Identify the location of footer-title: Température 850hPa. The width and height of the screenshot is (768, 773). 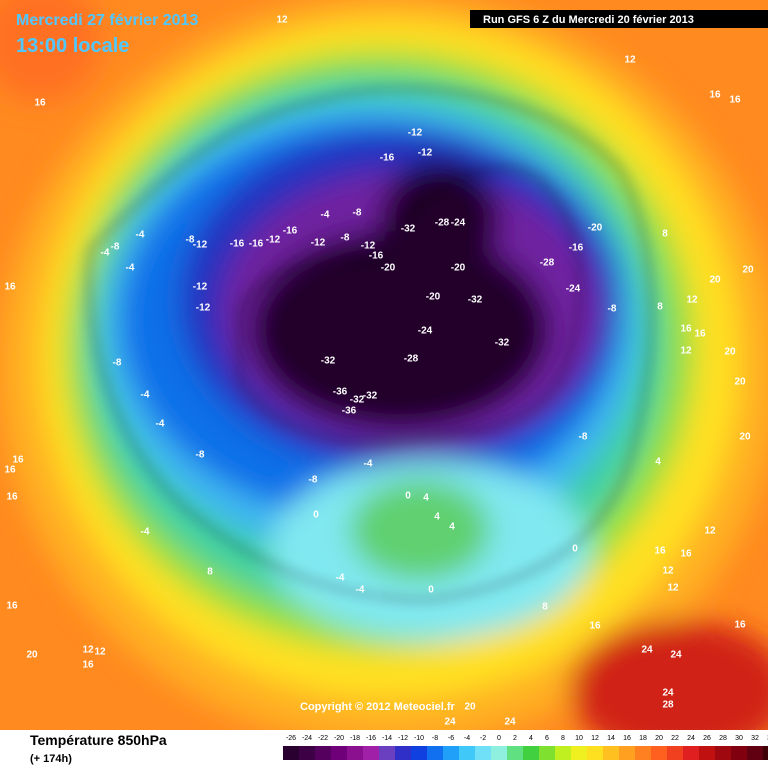
(98, 740).